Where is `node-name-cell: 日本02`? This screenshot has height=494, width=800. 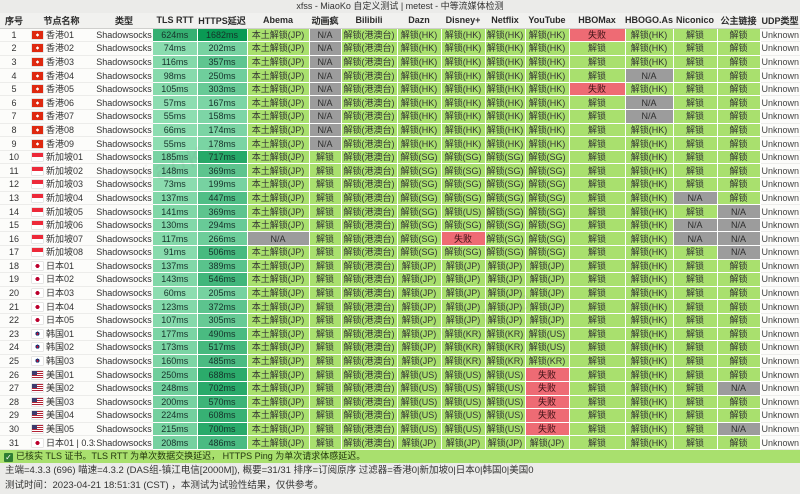
node-name-cell: 日本02 is located at coordinates (61, 279).